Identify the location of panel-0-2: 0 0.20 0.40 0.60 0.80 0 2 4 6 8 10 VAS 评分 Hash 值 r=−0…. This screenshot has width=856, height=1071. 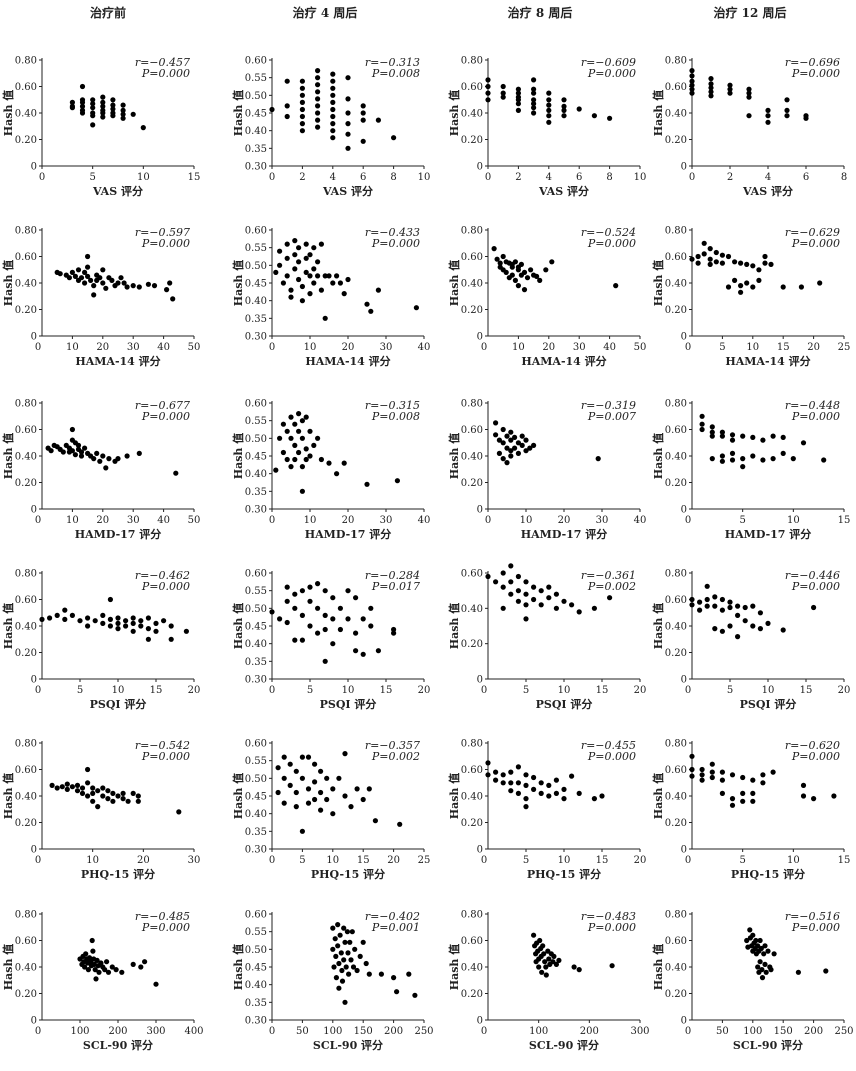
(546, 127).